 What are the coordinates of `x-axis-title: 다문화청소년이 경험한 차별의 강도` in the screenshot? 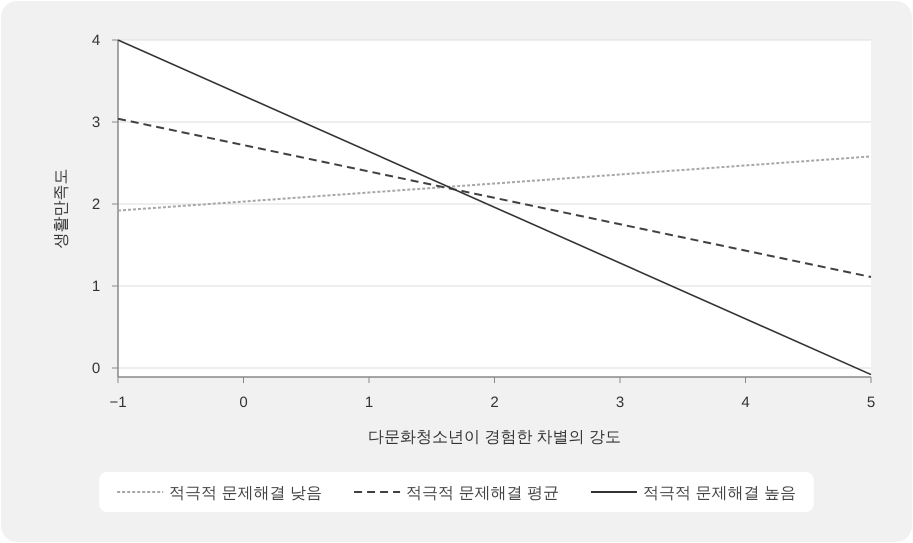 It's located at (495, 437).